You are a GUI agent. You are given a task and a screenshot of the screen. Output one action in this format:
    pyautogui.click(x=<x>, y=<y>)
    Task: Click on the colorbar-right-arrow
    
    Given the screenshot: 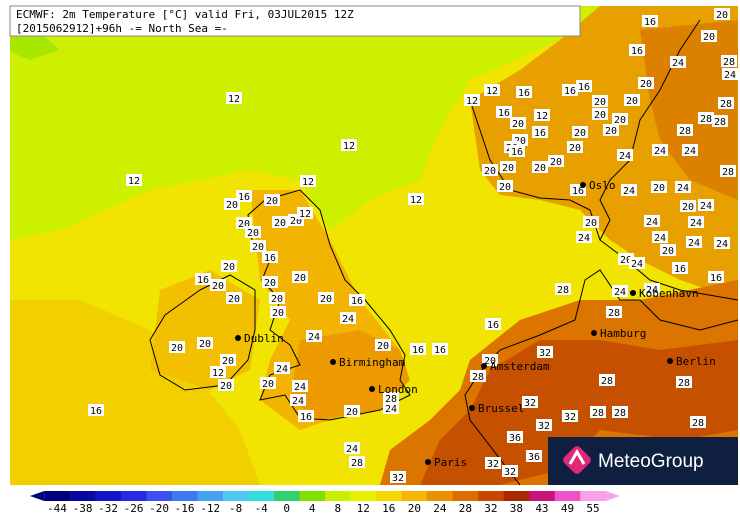 What is the action you would take?
    pyautogui.click(x=612, y=496)
    